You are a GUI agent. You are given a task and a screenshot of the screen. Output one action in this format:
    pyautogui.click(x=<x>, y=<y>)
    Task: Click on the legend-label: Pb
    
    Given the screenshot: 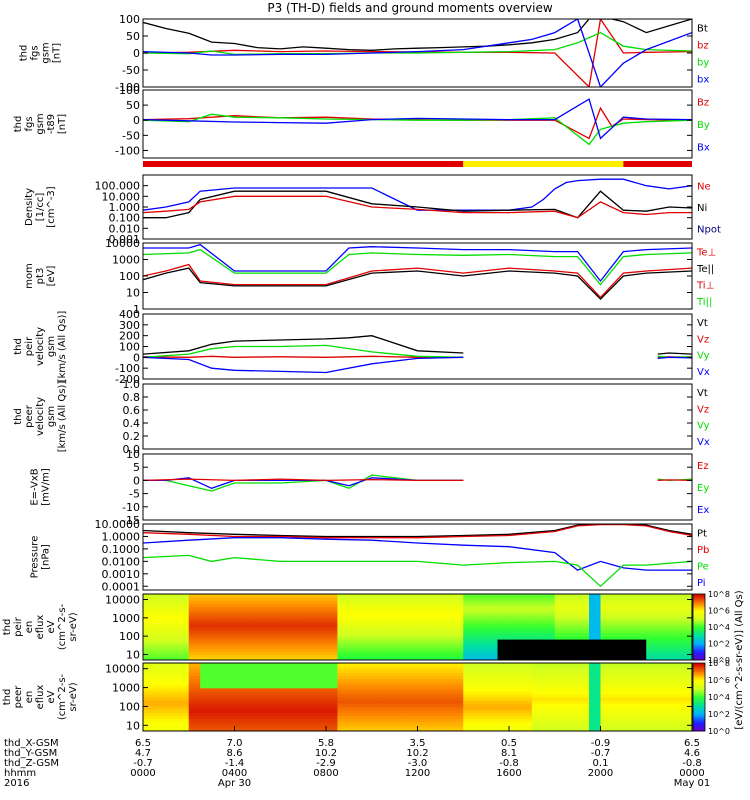 What is the action you would take?
    pyautogui.click(x=703, y=550)
    